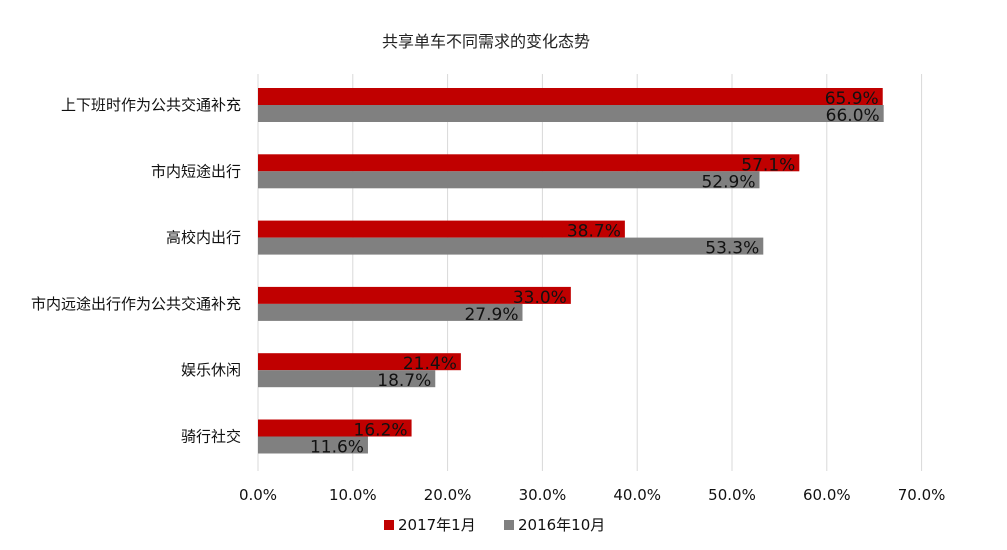  I want to click on x-tick-label: 70.0%, so click(922, 495).